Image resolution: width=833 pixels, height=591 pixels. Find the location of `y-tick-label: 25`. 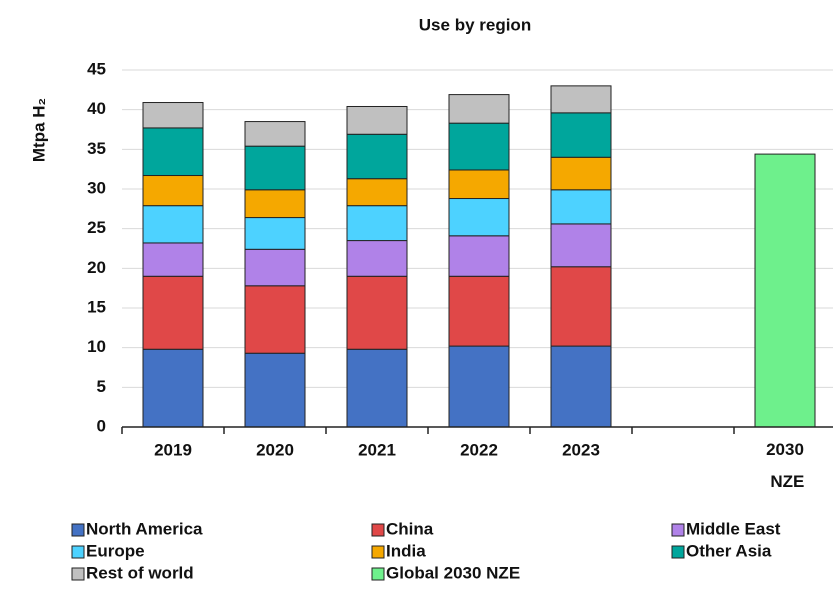

y-tick-label: 25 is located at coordinates (96, 227).